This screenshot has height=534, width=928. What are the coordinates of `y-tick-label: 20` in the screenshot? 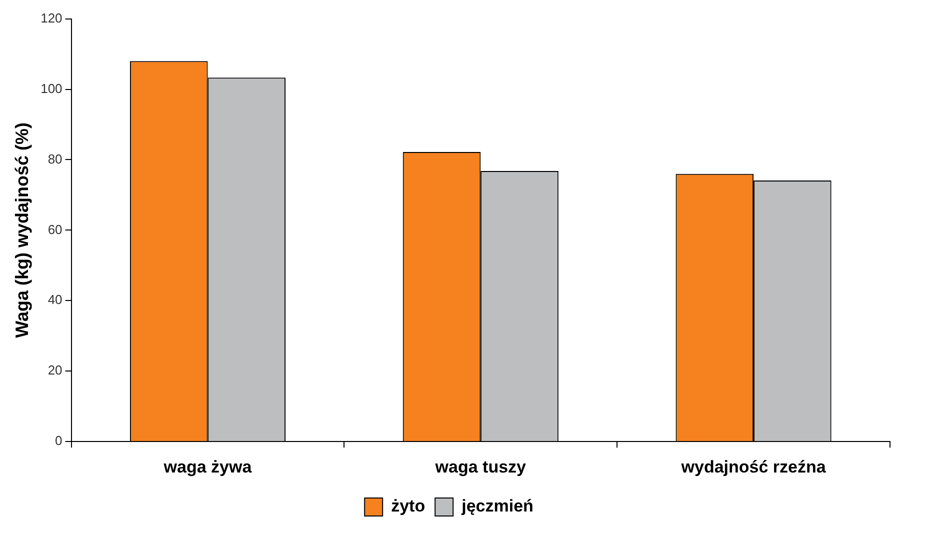 It's located at (55, 370).